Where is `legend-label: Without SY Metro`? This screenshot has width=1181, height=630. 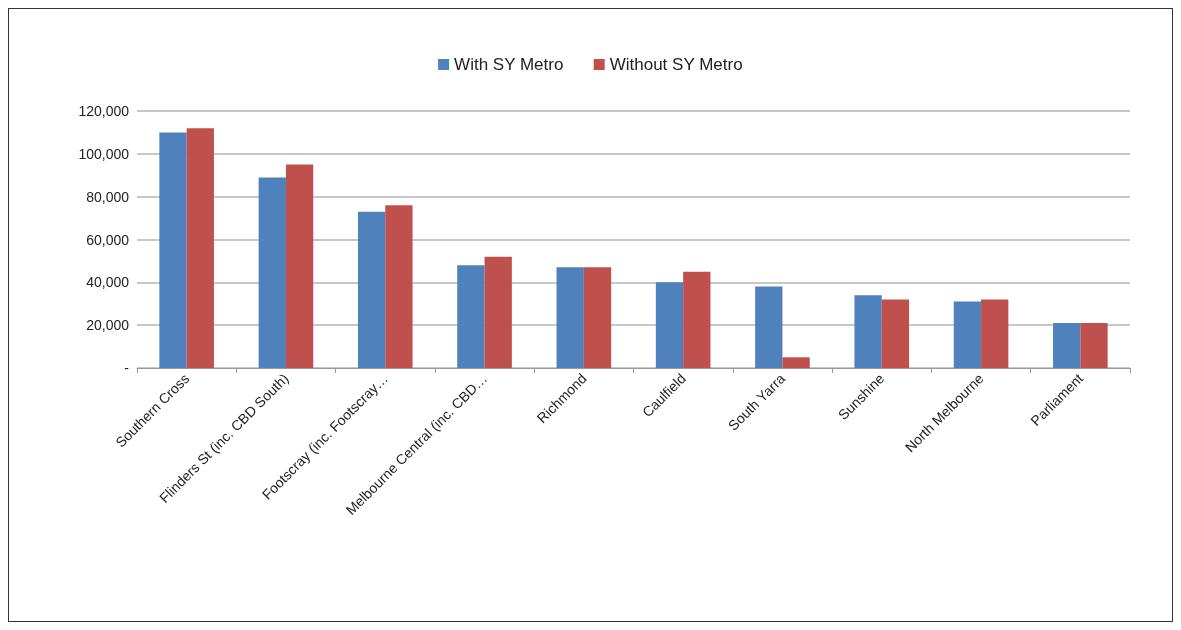
legend-label: Without SY Metro is located at coordinates (676, 64).